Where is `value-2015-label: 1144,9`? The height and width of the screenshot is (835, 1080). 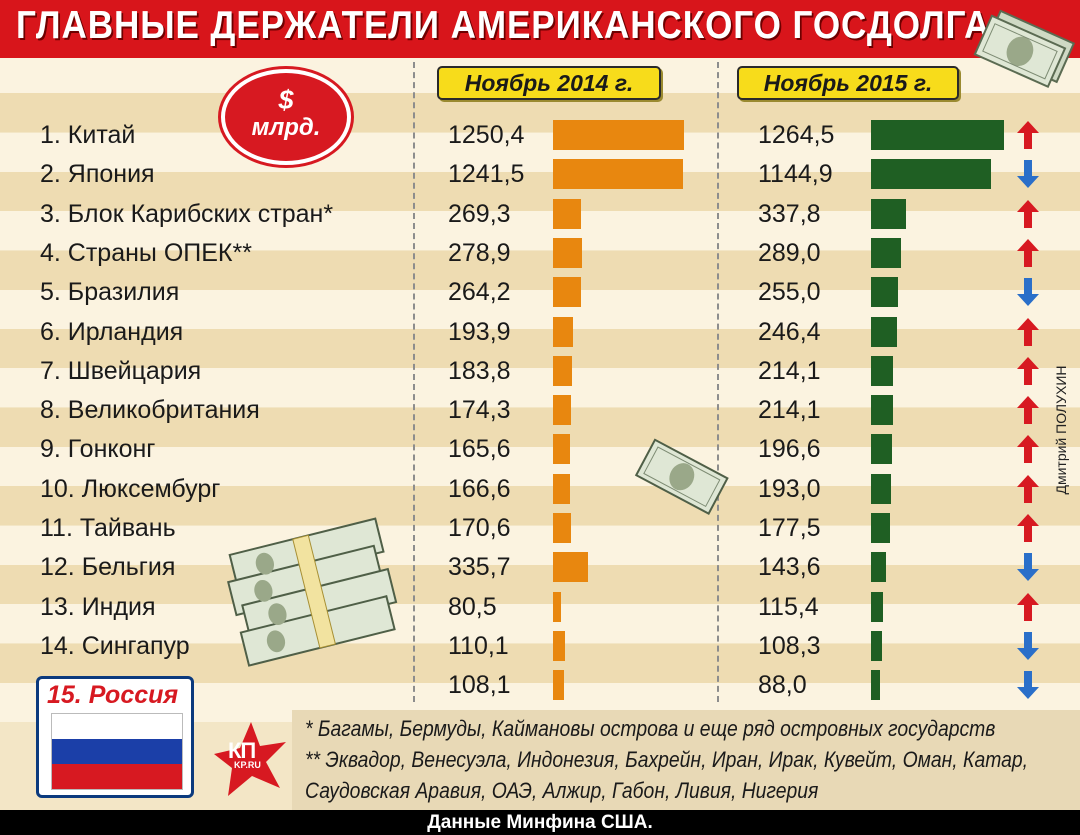
value-2015-label: 1144,9 is located at coordinates (795, 174).